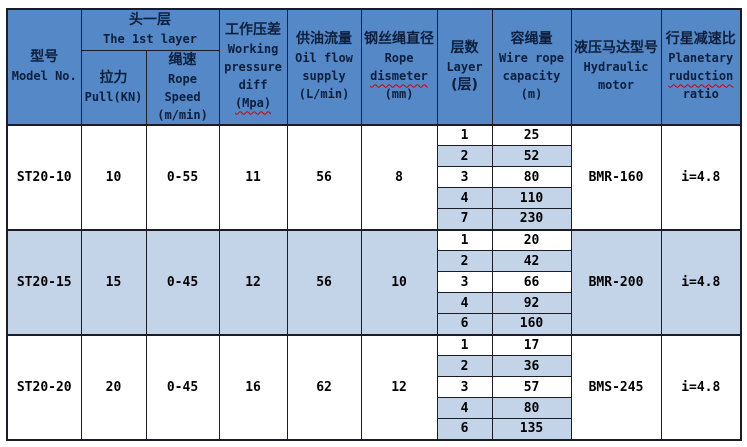  Describe the element at coordinates (531, 239) in the screenshot. I see `cell-capacity: 20` at that location.